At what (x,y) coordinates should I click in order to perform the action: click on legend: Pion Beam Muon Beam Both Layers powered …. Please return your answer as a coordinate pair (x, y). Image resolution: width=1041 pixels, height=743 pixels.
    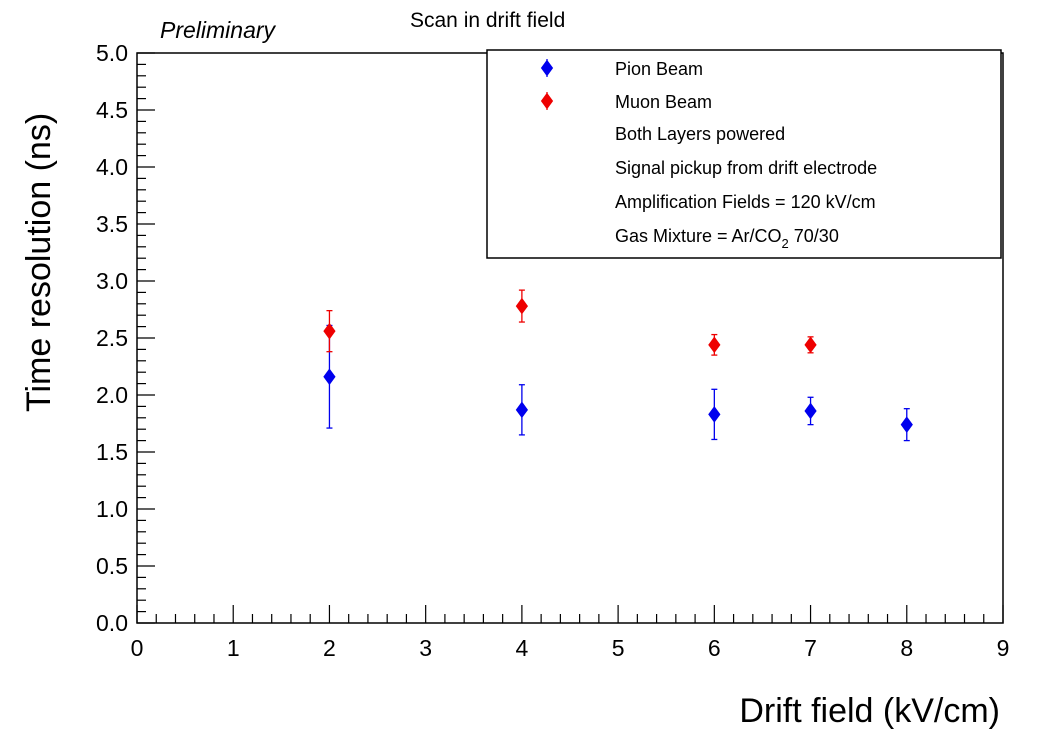
    Looking at the image, I should click on (744, 154).